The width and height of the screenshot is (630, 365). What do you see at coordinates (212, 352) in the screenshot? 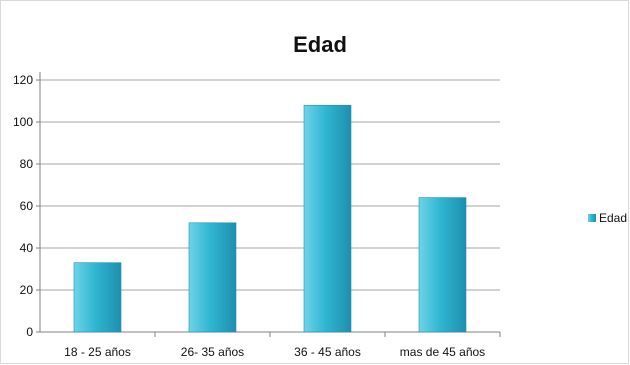
I see `x-tick-label: 26- 35 años` at bounding box center [212, 352].